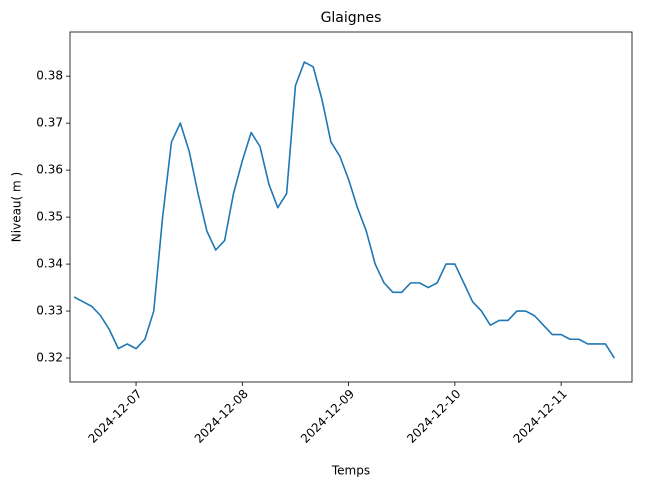  What do you see at coordinates (350, 471) in the screenshot?
I see `x-axis-label: Temps` at bounding box center [350, 471].